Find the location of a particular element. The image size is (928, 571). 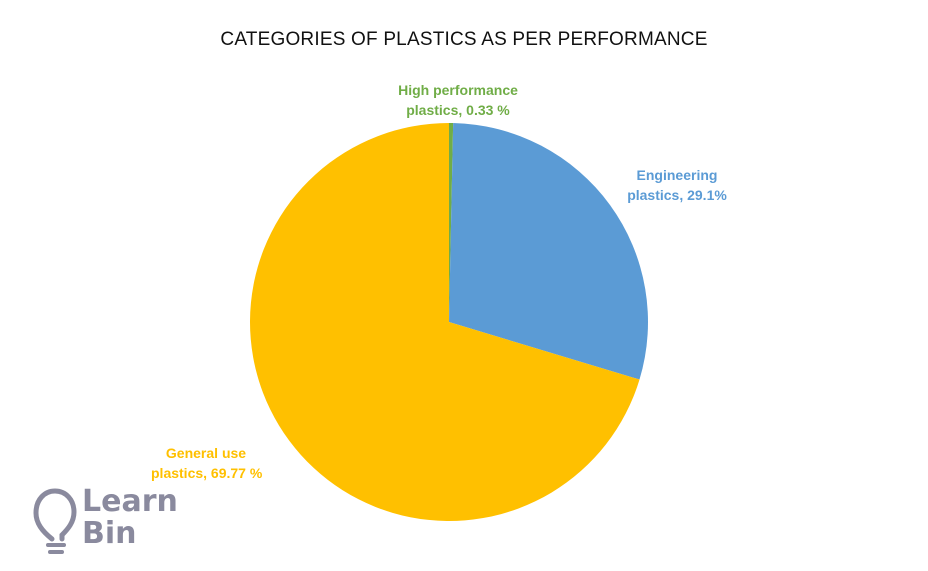

label-high-performance: High performance plastics, 0.33 % is located at coordinates (458, 100).